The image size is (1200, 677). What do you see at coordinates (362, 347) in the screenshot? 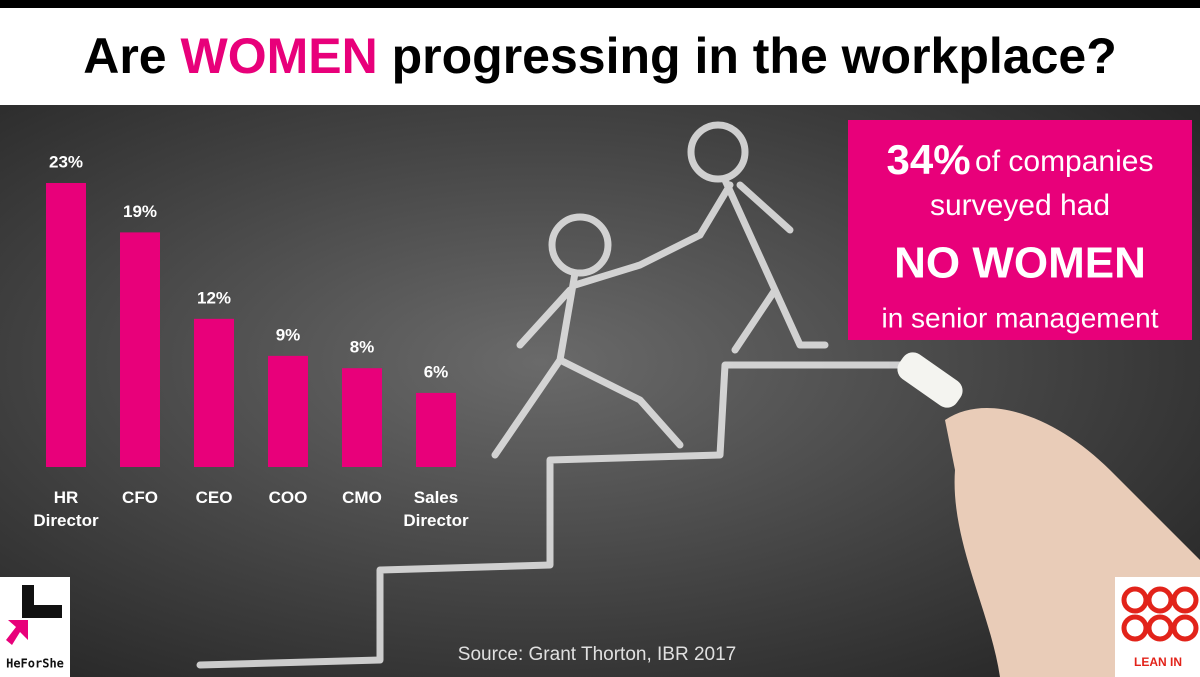
I see `value-label: 8%` at bounding box center [362, 347].